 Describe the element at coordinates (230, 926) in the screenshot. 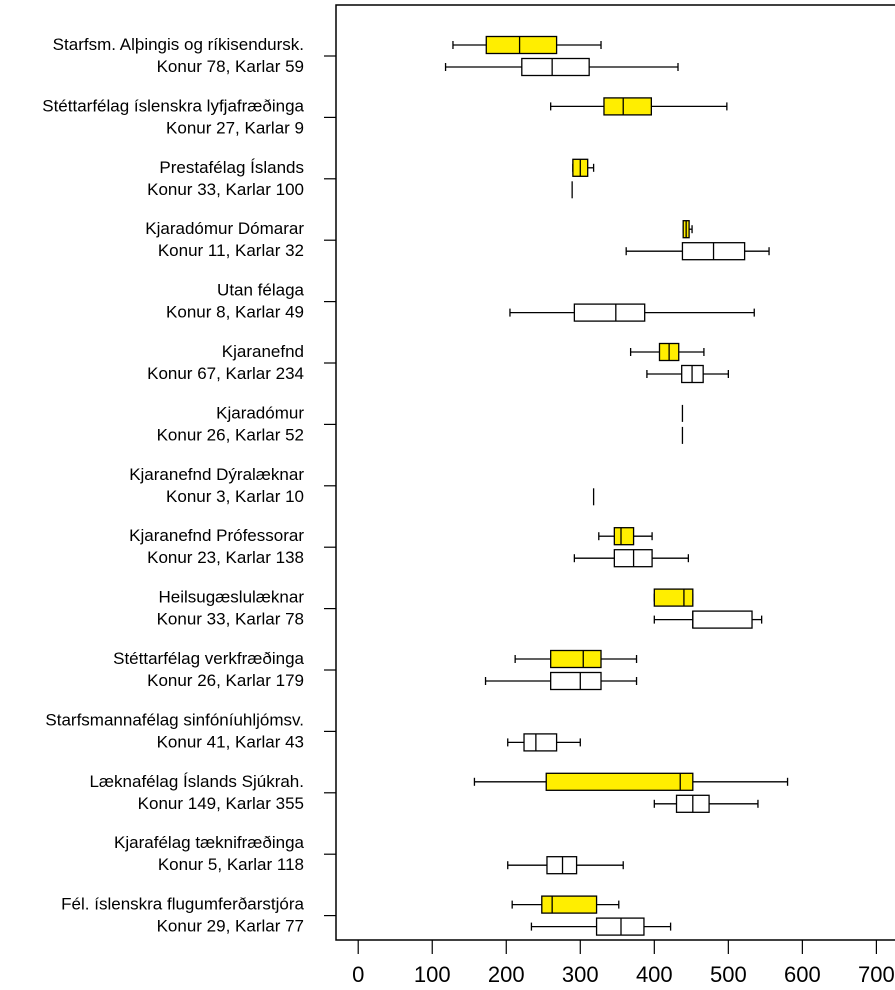

I see `category-label-counts: Konur 29, Karlar 77` at that location.